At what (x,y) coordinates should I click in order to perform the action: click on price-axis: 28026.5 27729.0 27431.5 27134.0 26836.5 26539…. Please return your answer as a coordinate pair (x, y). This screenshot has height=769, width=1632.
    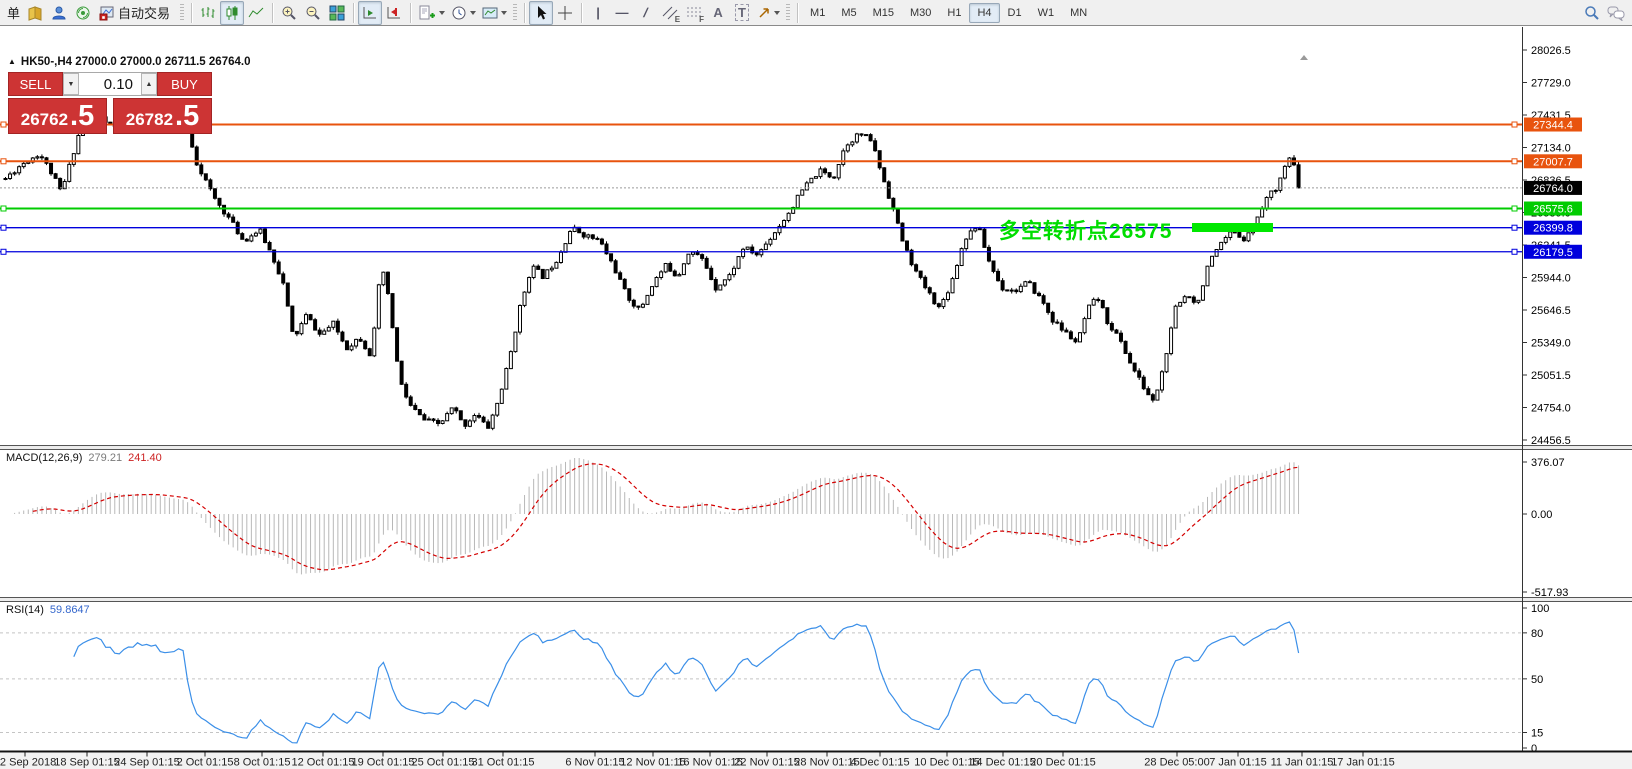
    Looking at the image, I should click on (1546, 400).